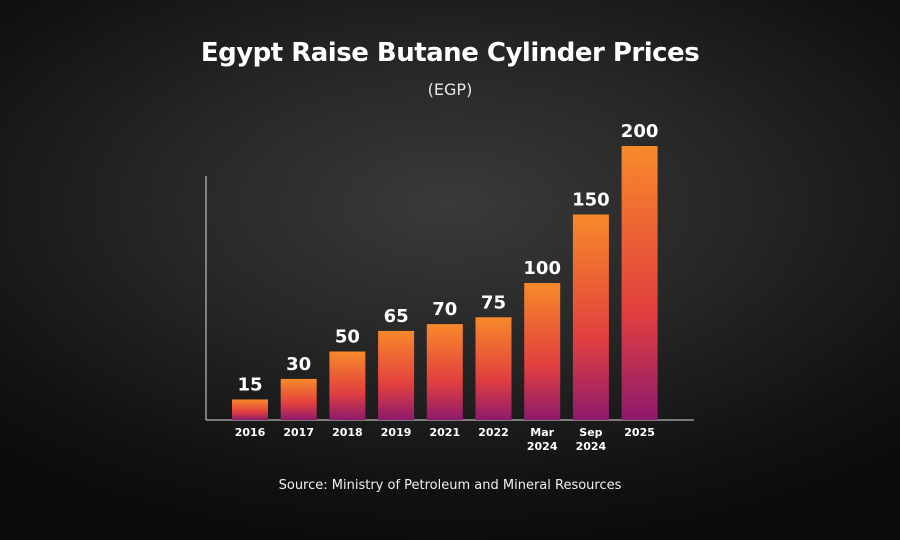 Image resolution: width=900 pixels, height=540 pixels. I want to click on chart-subtitle: (EGP), so click(450, 89).